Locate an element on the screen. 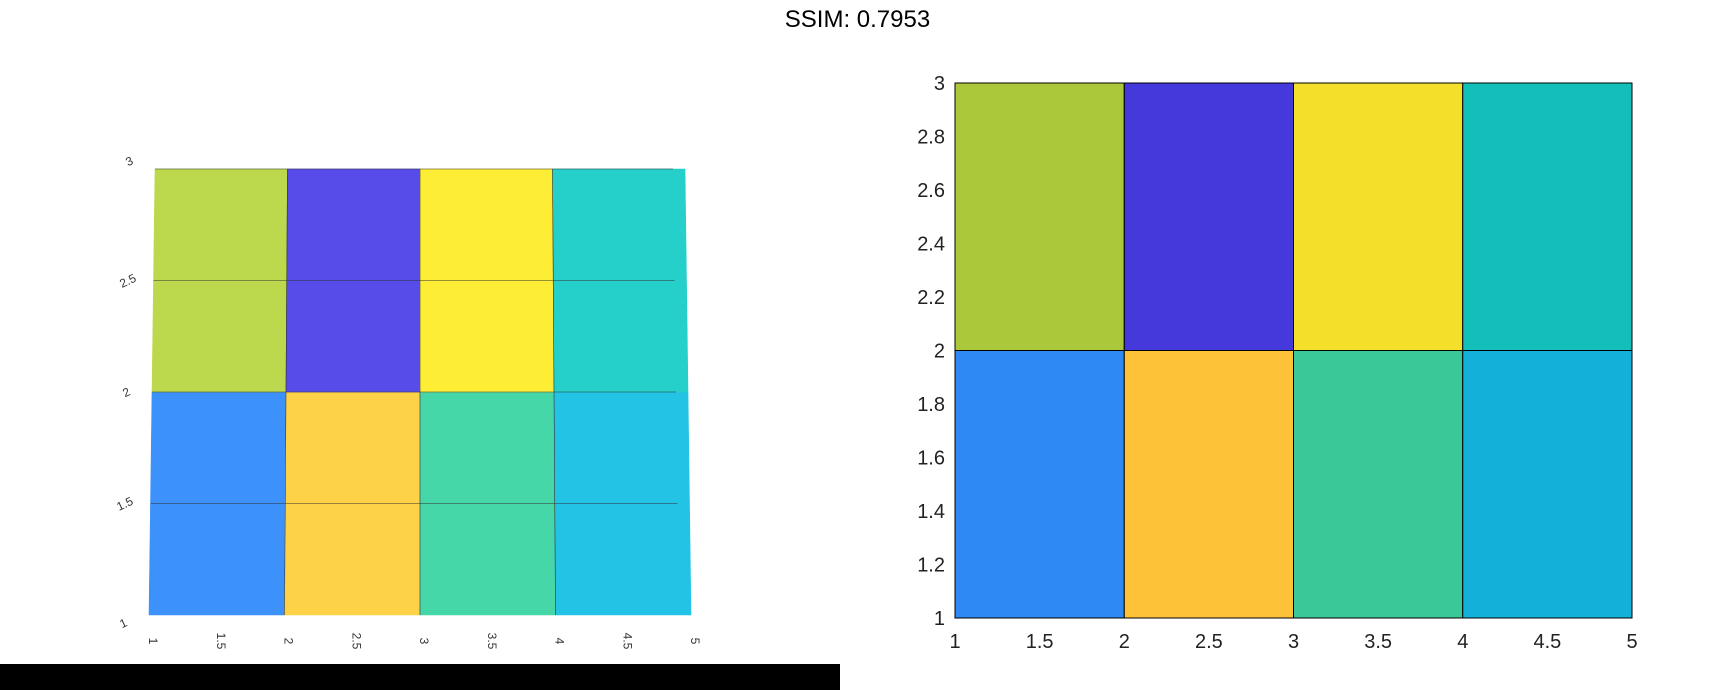 Image resolution: width=1715 pixels, height=690 pixels. right-x-ticks: 1 1.5 2 2.5 3 3.5 4 4.5 5 is located at coordinates (1293, 642).